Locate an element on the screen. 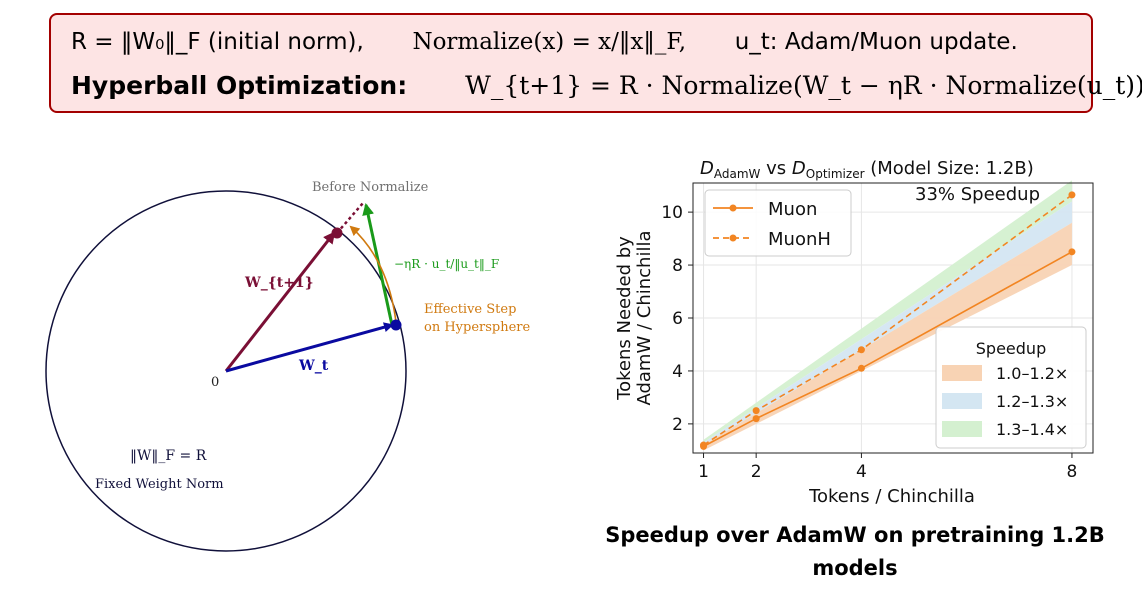 The height and width of the screenshot is (616, 1142). chart-lines is located at coordinates (888, 320).